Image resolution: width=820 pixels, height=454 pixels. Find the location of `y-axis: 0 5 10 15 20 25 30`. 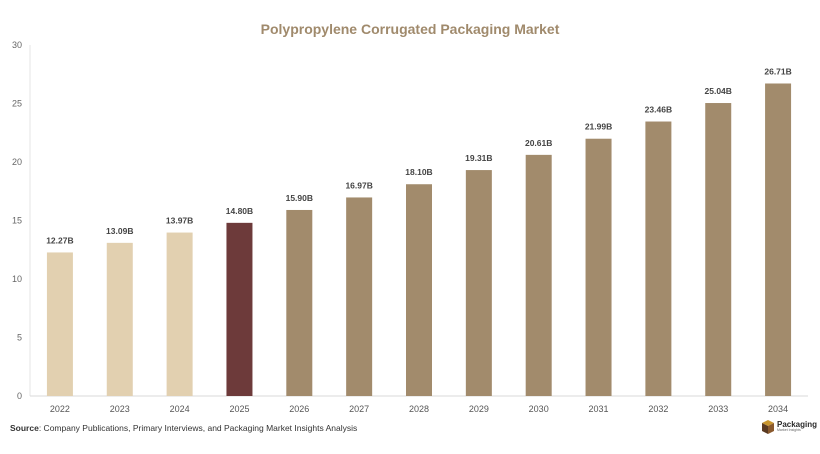

y-axis: 0 5 10 15 20 25 30 is located at coordinates (21, 220).